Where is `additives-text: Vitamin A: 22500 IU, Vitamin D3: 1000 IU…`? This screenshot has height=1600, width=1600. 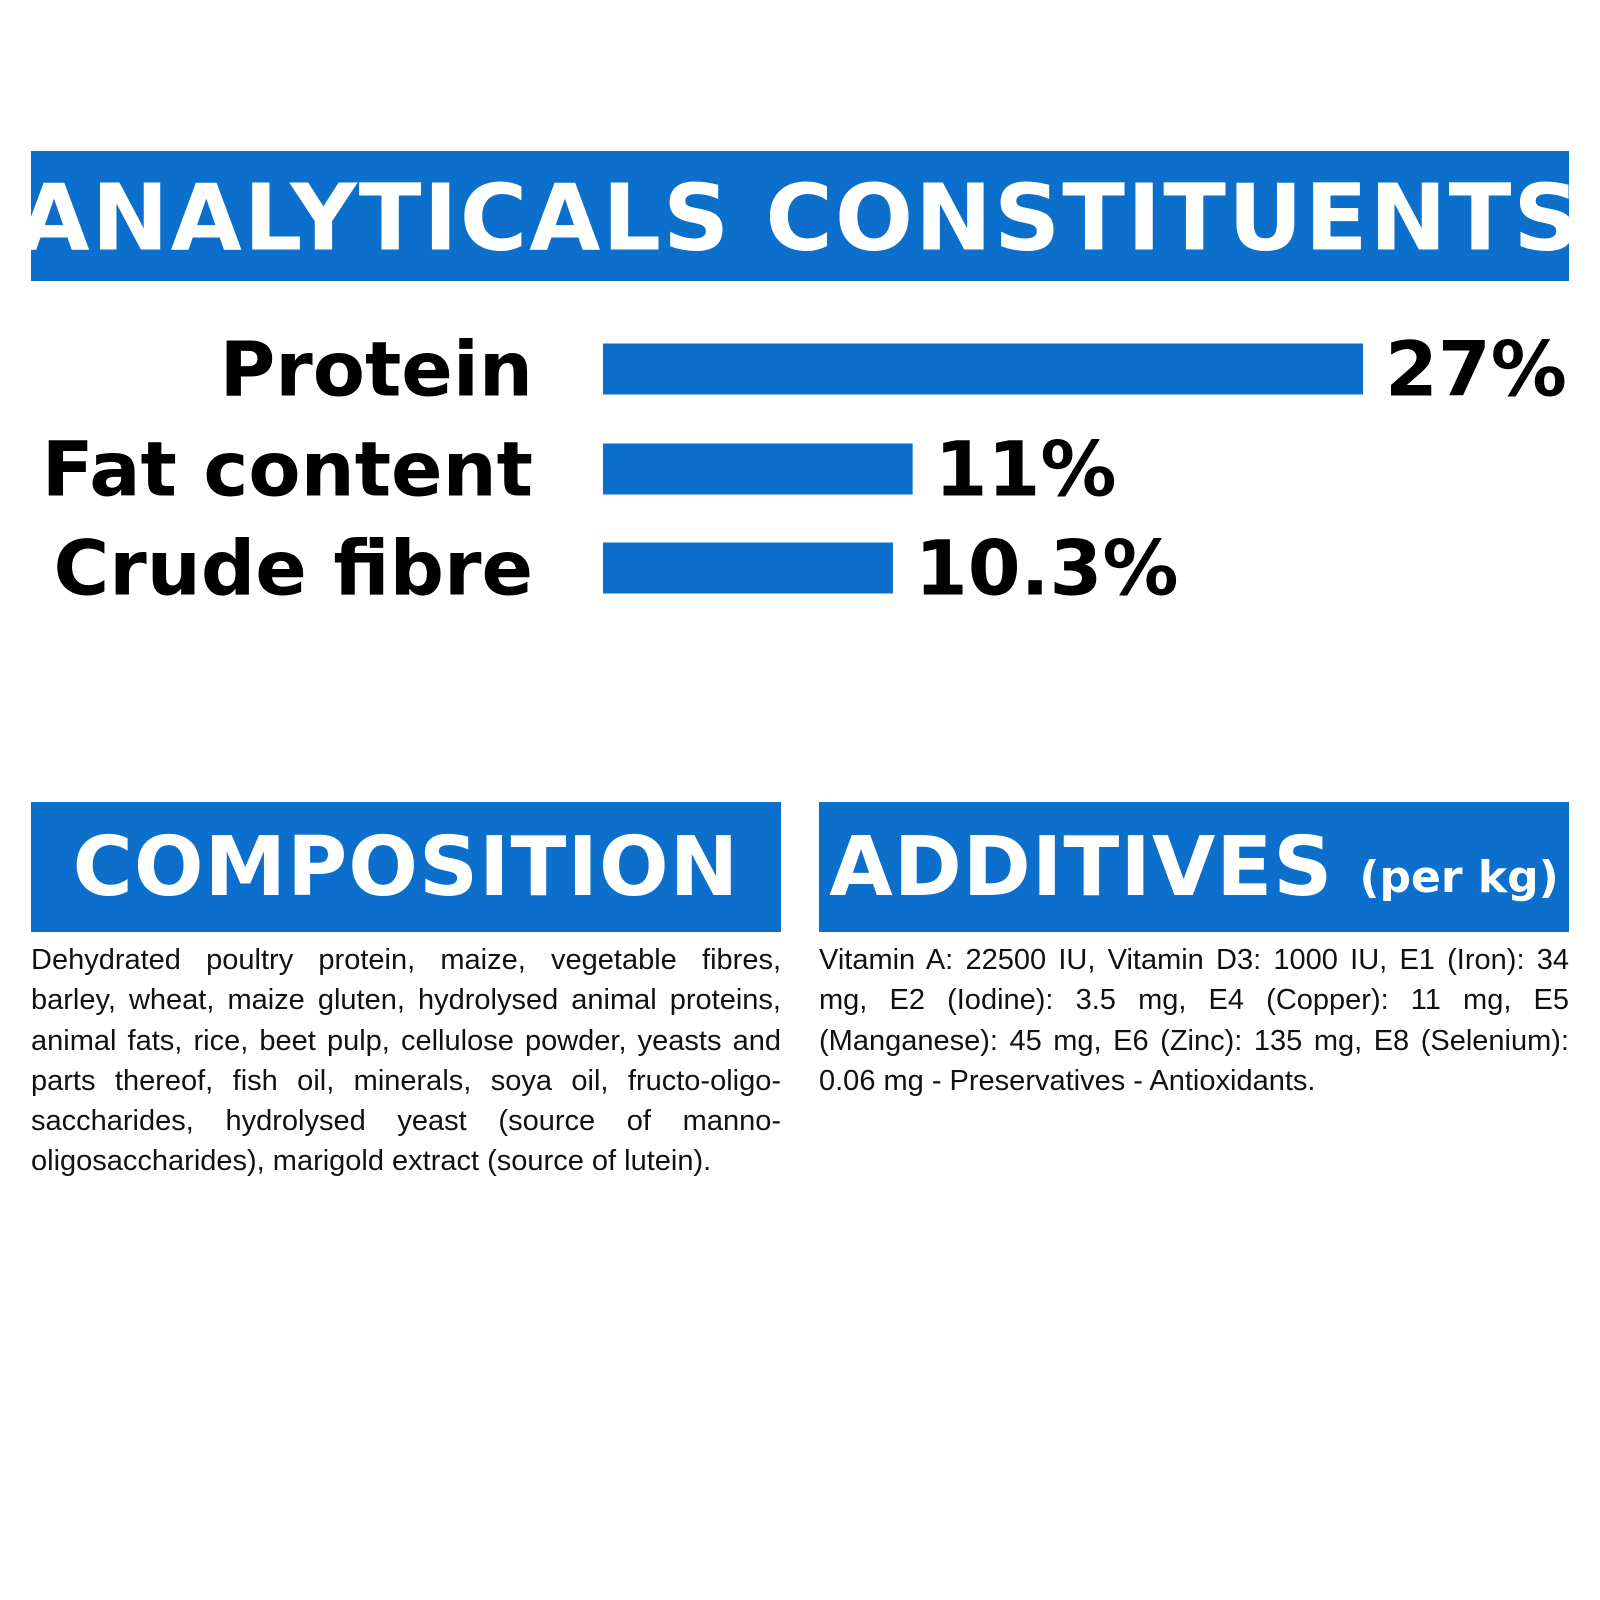
additives-text: Vitamin A: 22500 IU, Vitamin D3: 1000 IU… is located at coordinates (1194, 1020).